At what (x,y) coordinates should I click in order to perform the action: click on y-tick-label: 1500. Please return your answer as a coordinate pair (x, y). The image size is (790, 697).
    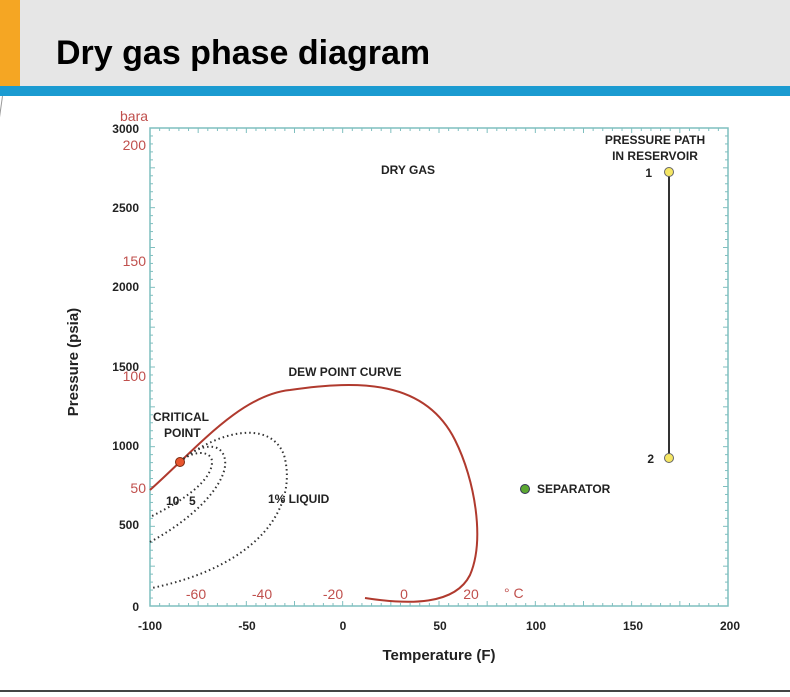
    Looking at the image, I should click on (125, 367).